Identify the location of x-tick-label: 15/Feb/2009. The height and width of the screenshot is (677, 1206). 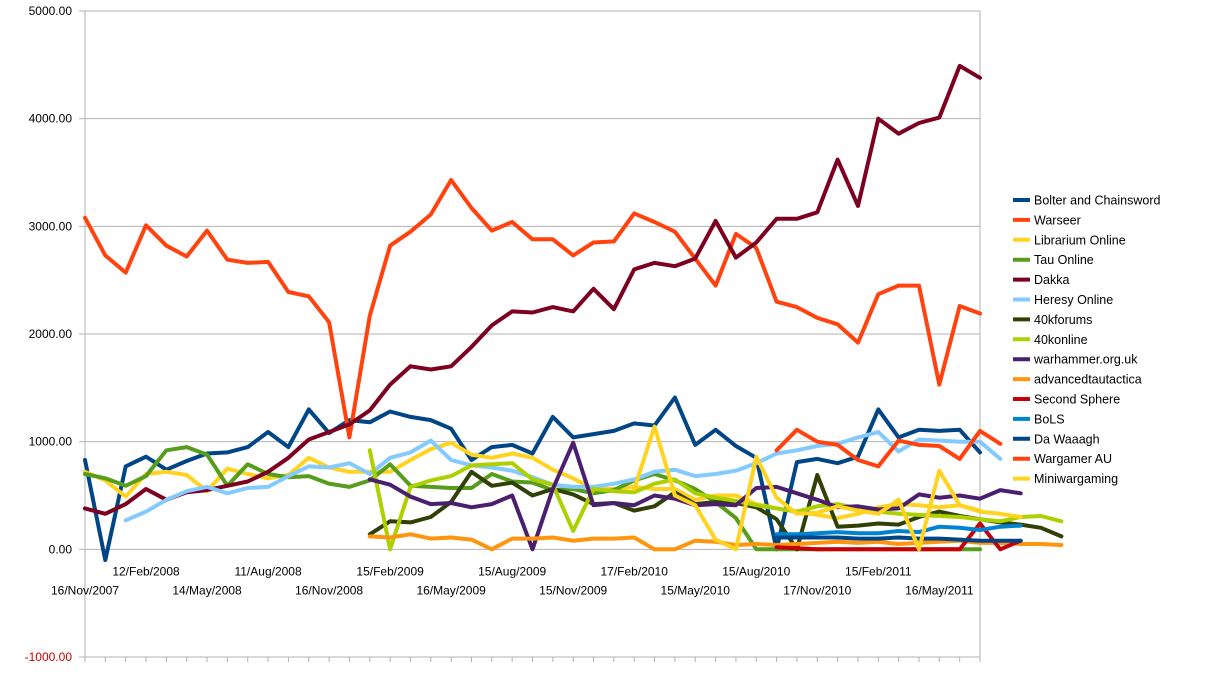
(390, 571).